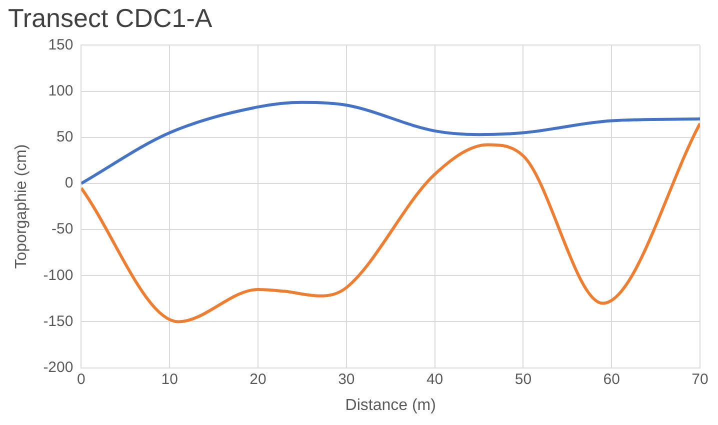 Image resolution: width=718 pixels, height=425 pixels. I want to click on y-tick-label: 50, so click(65, 137).